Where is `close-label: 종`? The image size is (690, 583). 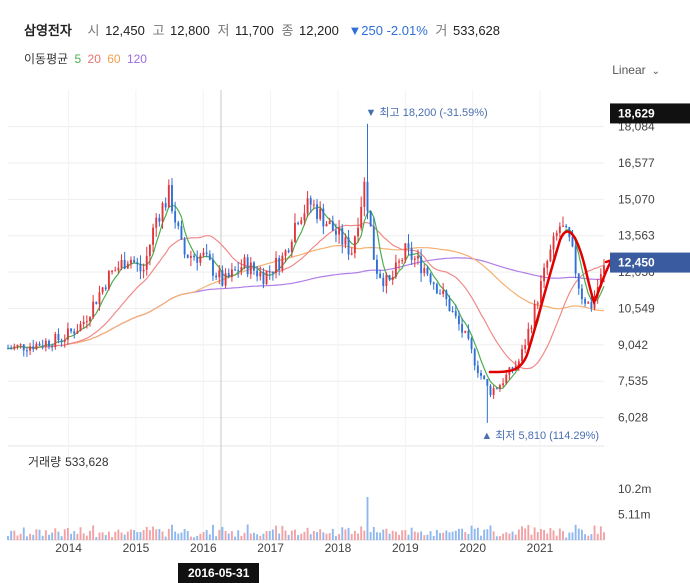
close-label: 종 is located at coordinates (287, 30).